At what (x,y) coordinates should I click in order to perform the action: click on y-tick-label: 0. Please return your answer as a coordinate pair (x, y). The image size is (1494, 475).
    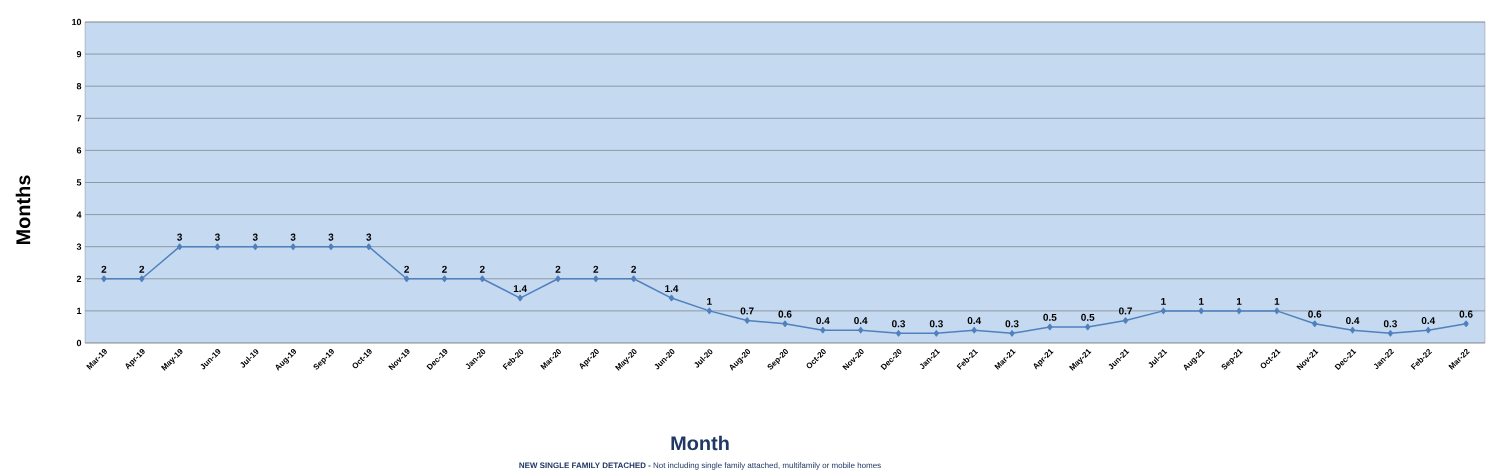
    Looking at the image, I should click on (79, 343).